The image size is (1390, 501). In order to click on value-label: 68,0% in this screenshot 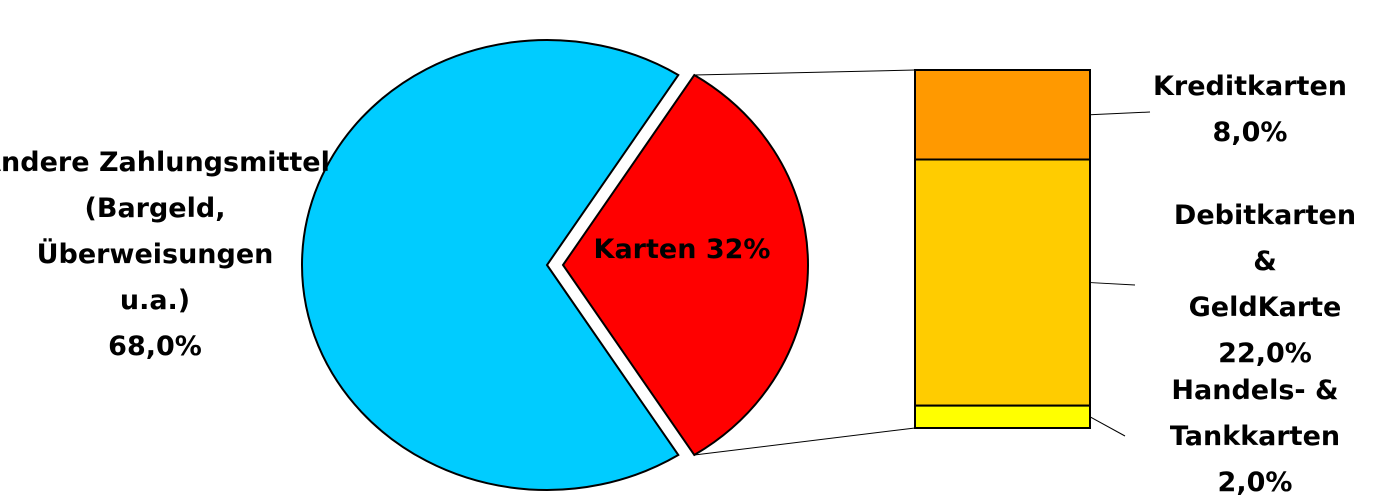, I will do `click(155, 346)`.